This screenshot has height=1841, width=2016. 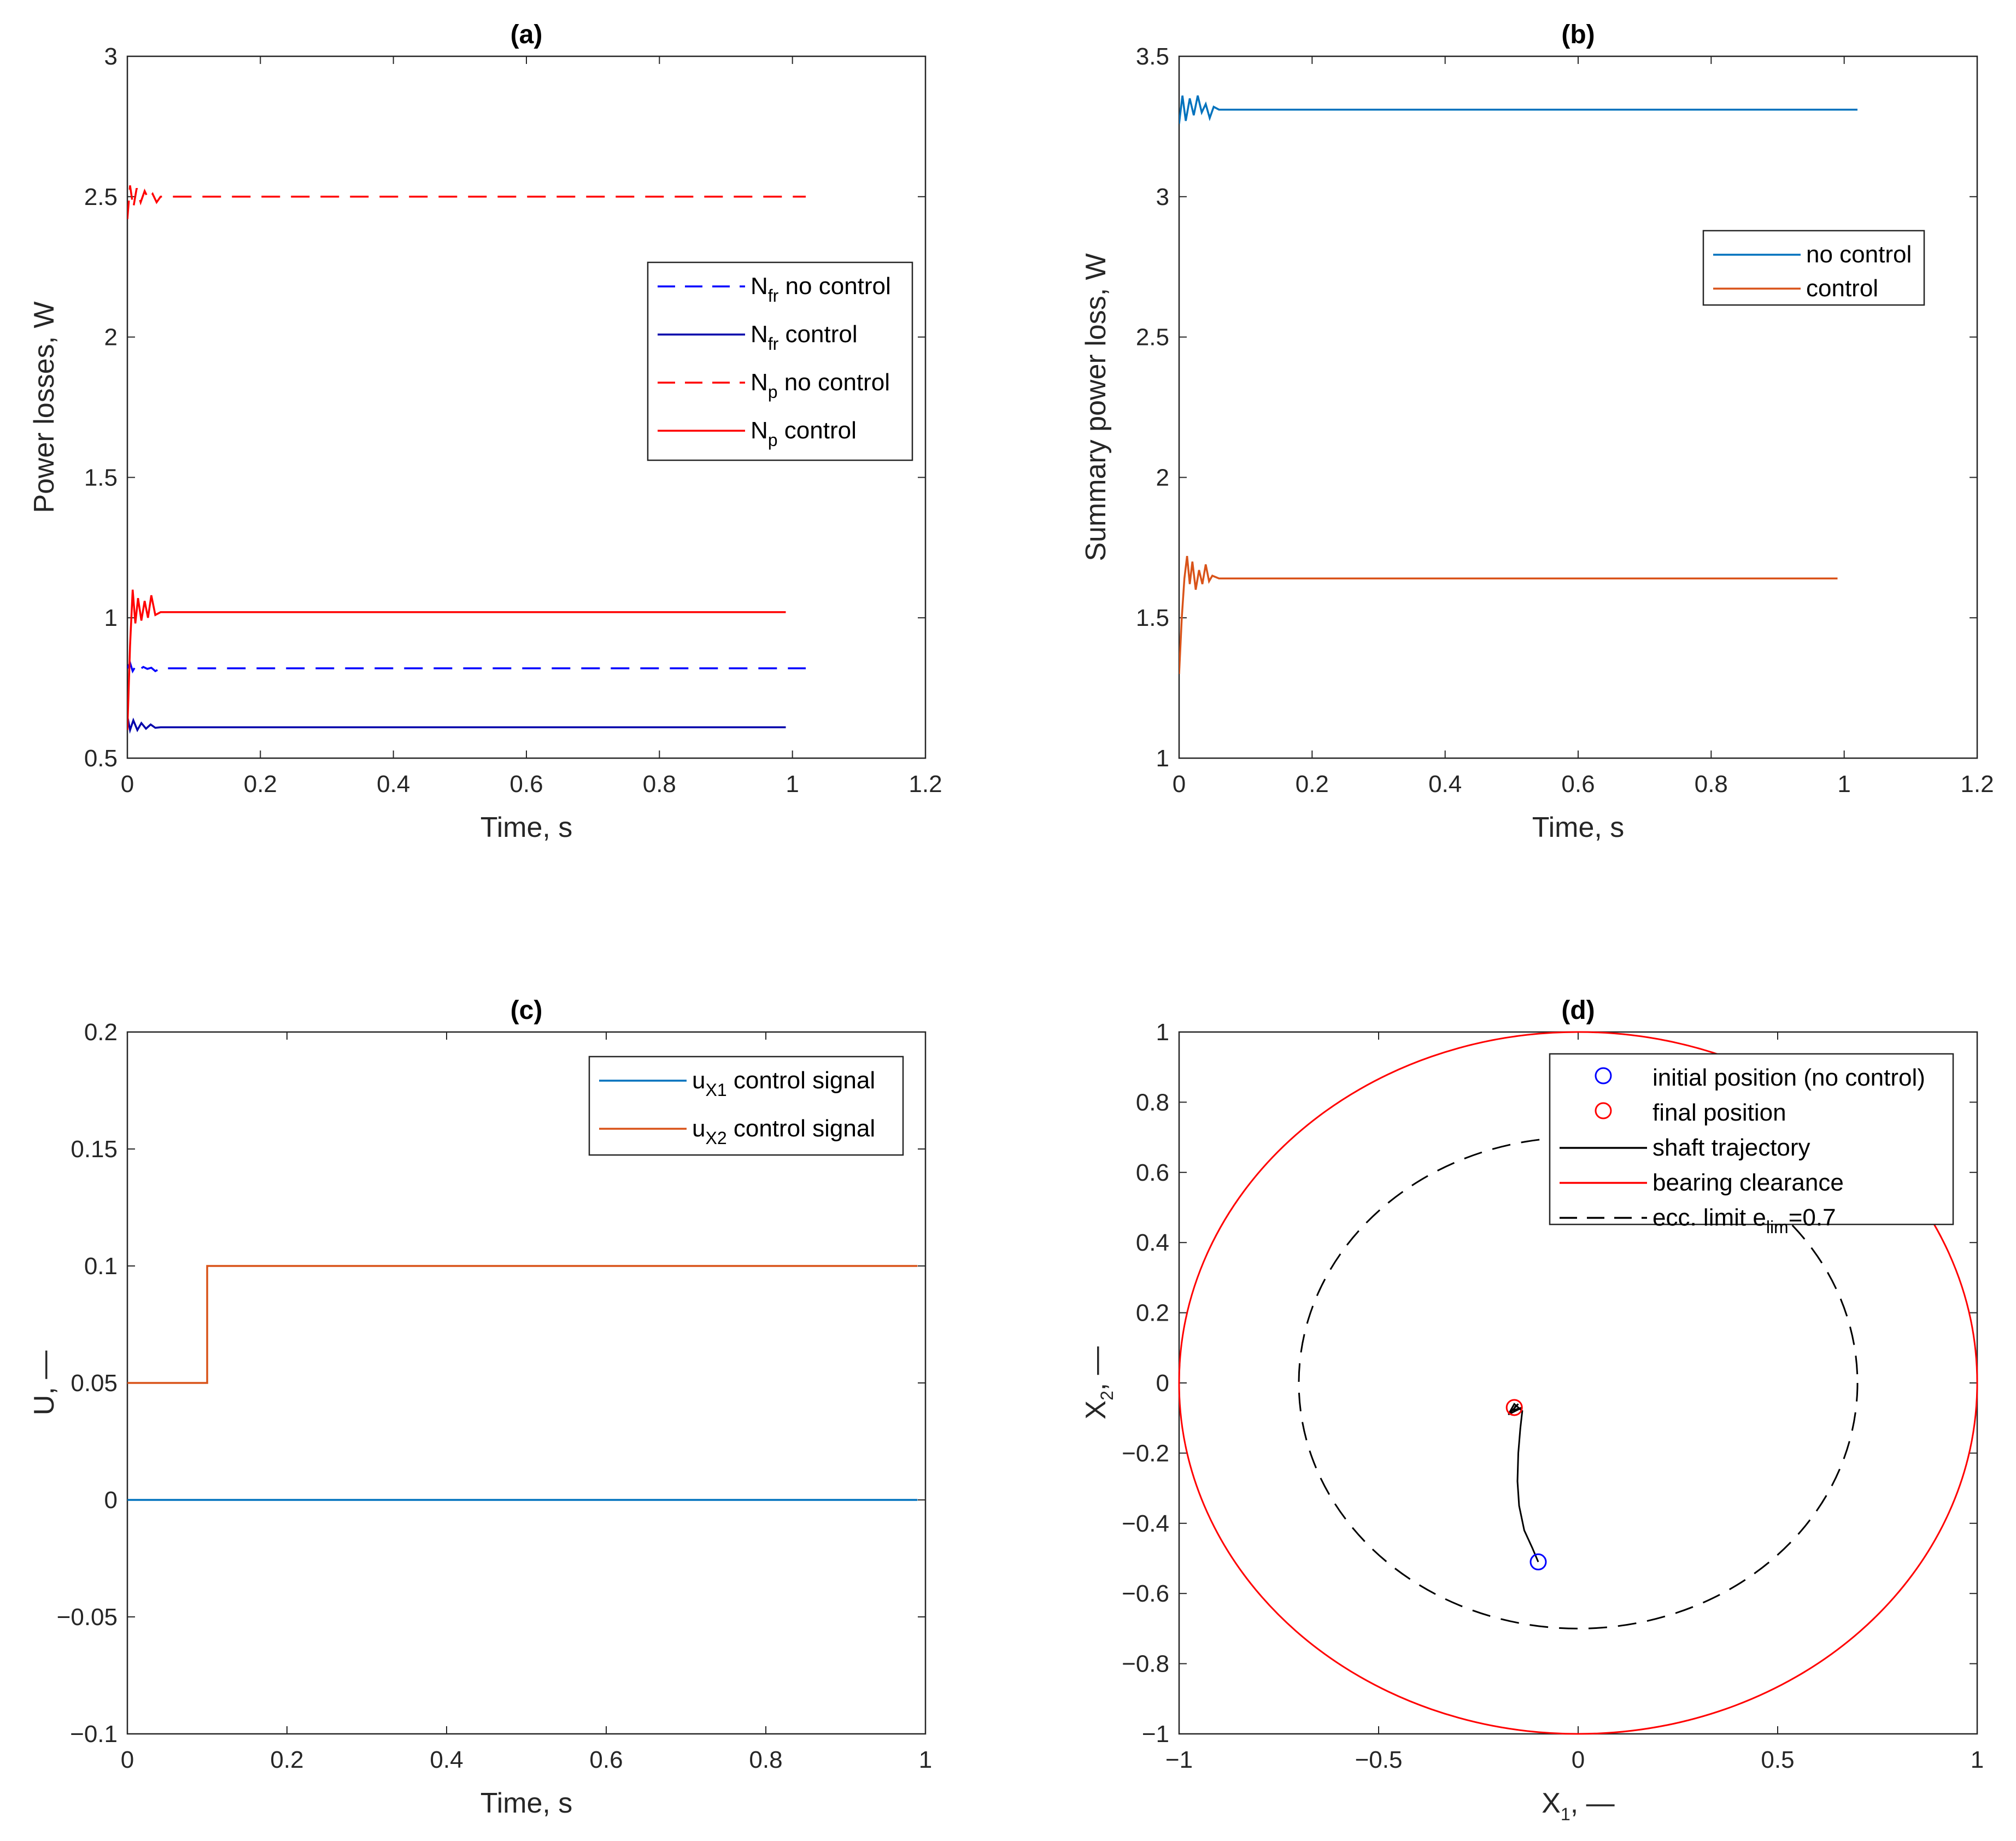 What do you see at coordinates (804, 337) in the screenshot?
I see `legend-label: Nfr control` at bounding box center [804, 337].